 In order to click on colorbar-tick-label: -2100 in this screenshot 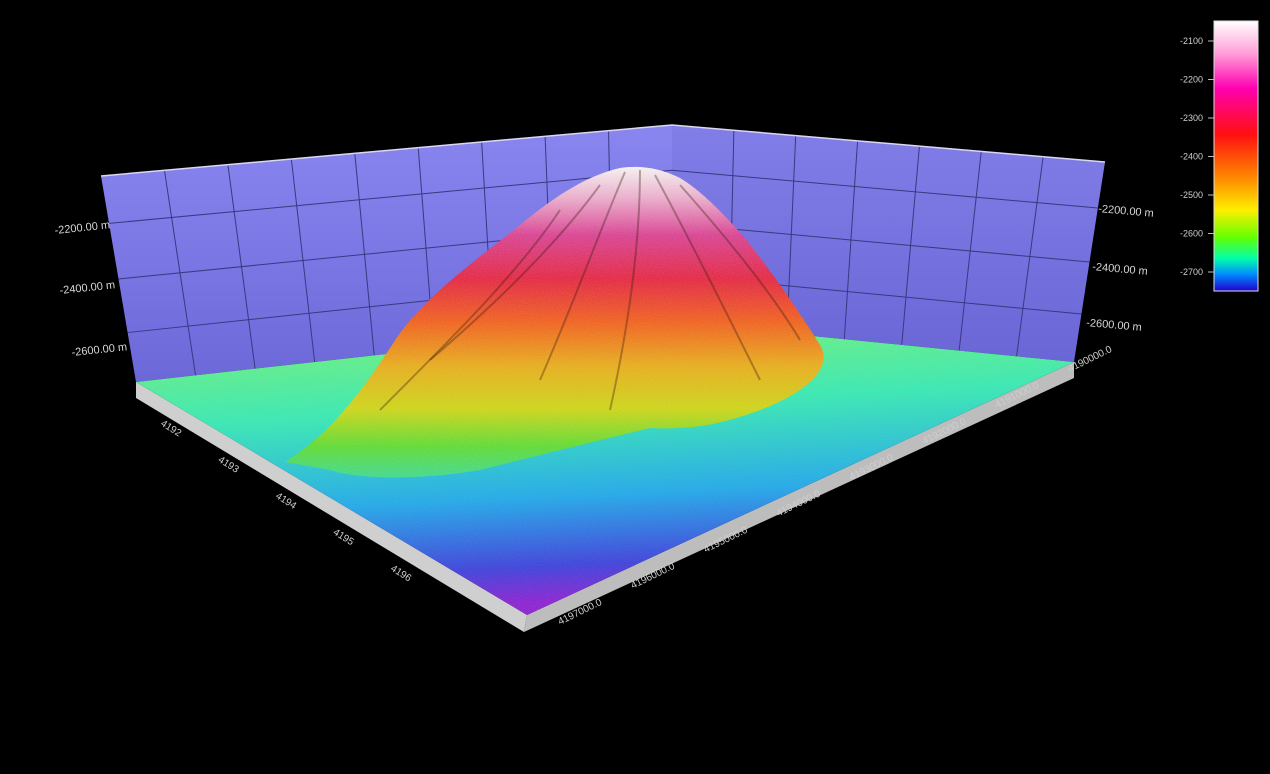, I will do `click(1191, 41)`.